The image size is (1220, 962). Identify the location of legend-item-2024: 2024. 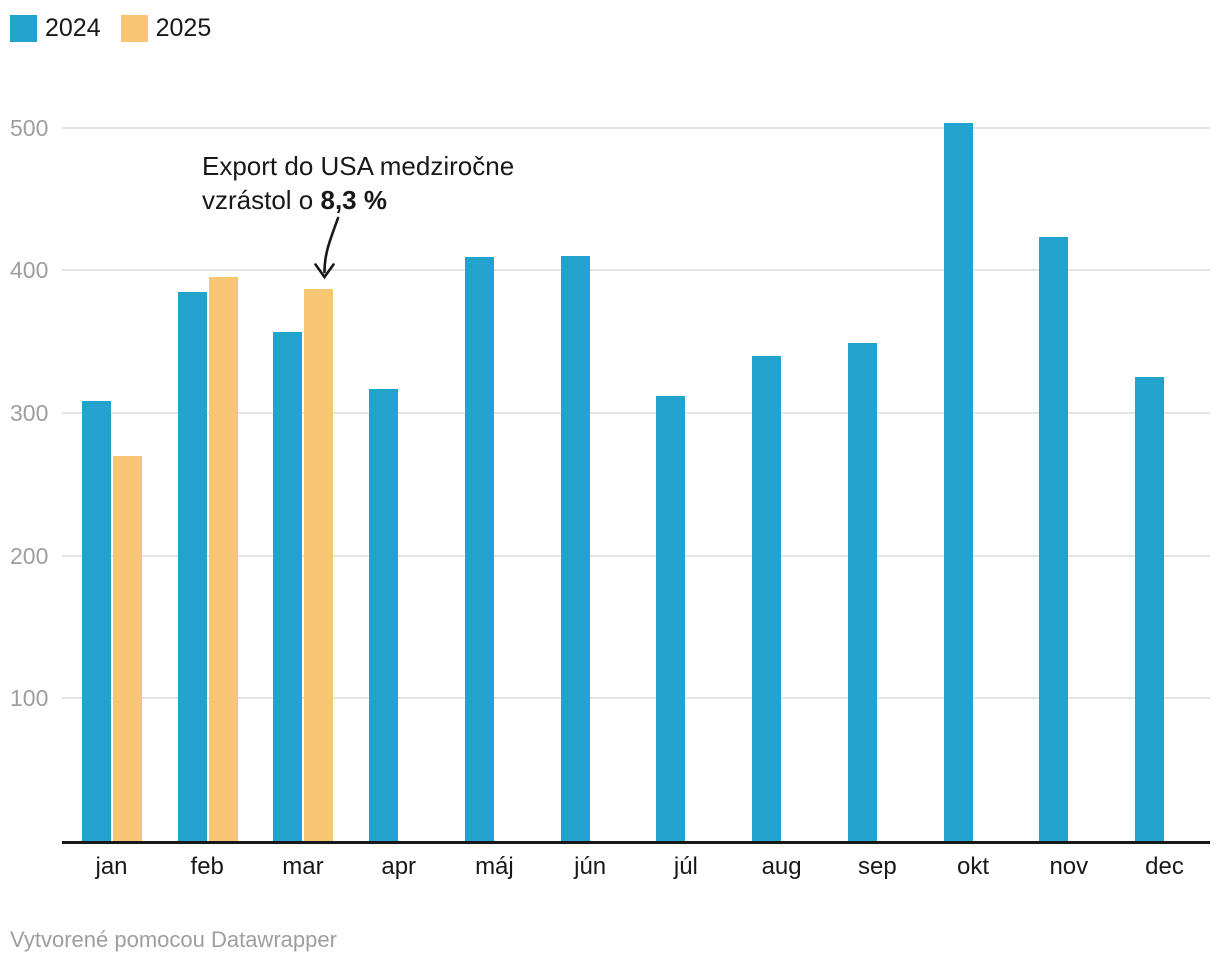
(55, 28).